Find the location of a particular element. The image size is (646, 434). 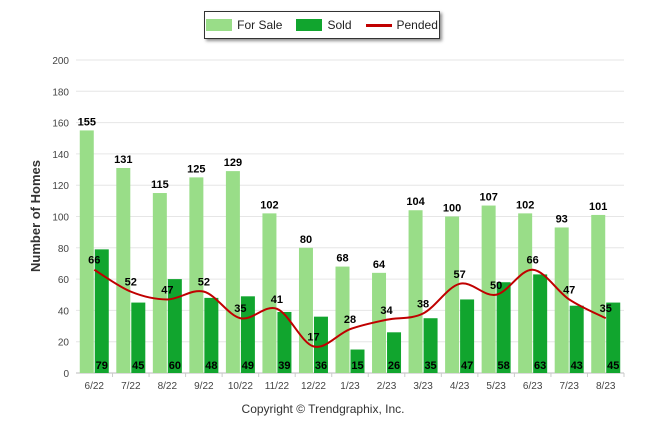

data-label-sold: 63 is located at coordinates (540, 366).